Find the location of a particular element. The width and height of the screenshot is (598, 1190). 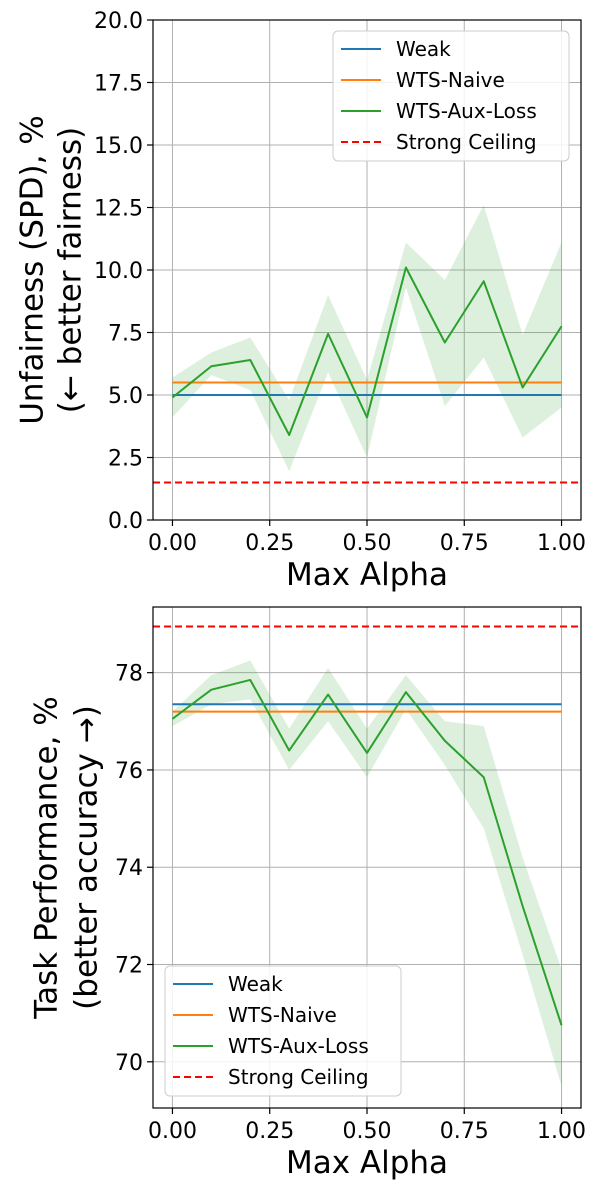

y-tick-label: 70 is located at coordinates (129, 1063).